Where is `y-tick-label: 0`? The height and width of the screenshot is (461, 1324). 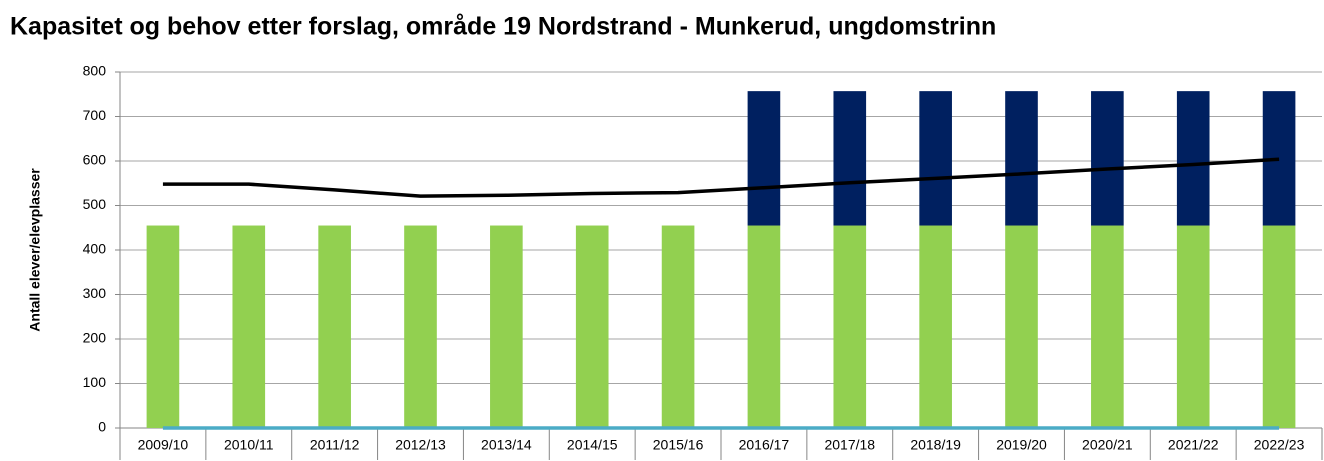
y-tick-label: 0 is located at coordinates (102, 427).